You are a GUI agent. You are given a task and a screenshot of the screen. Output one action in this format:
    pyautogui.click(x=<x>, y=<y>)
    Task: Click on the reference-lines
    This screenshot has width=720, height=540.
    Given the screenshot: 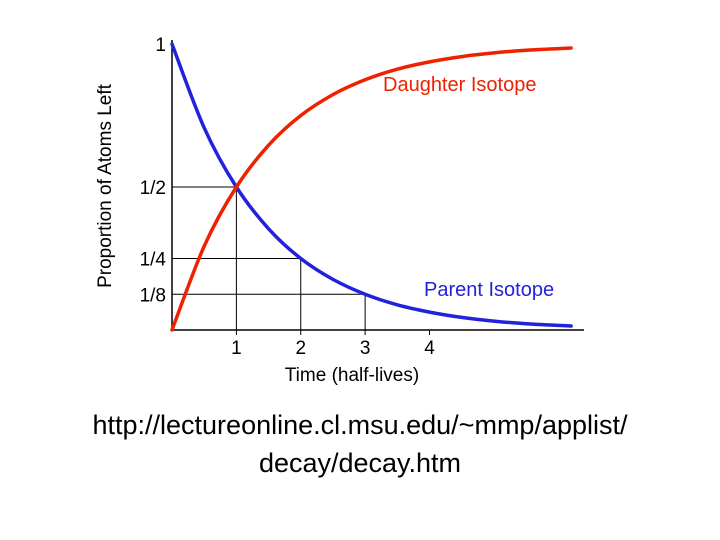 What is the action you would take?
    pyautogui.click(x=269, y=258)
    